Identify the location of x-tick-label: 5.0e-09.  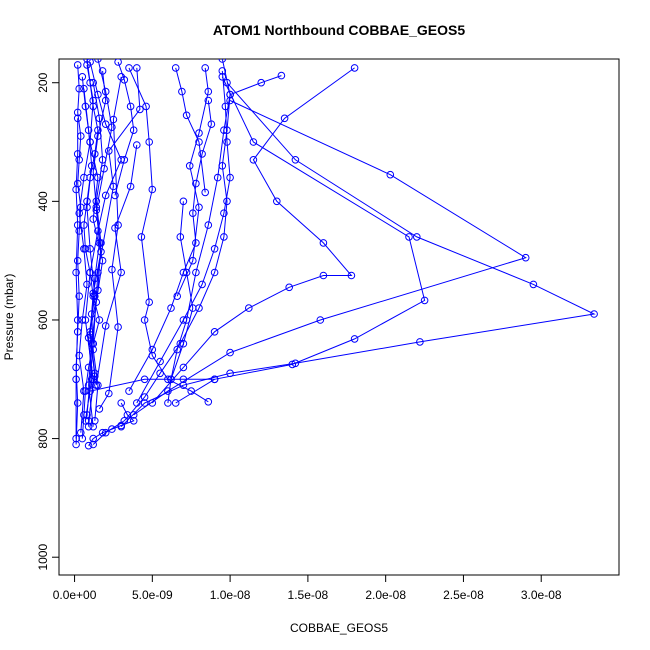
(152, 595).